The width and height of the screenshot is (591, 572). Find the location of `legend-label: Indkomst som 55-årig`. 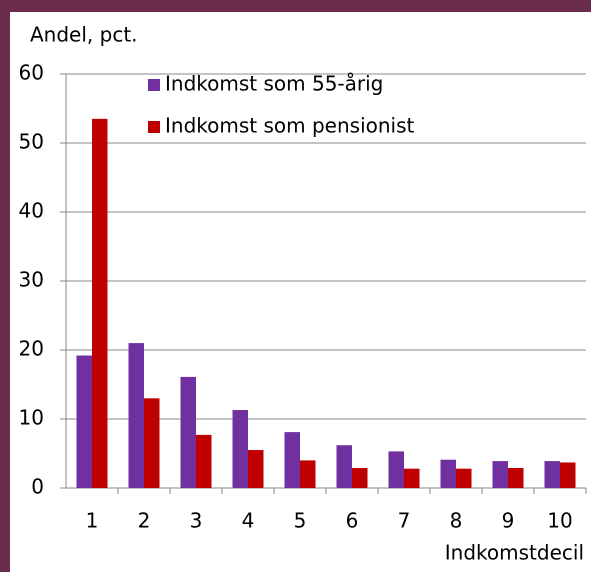

legend-label: Indkomst som 55-årig is located at coordinates (274, 84).